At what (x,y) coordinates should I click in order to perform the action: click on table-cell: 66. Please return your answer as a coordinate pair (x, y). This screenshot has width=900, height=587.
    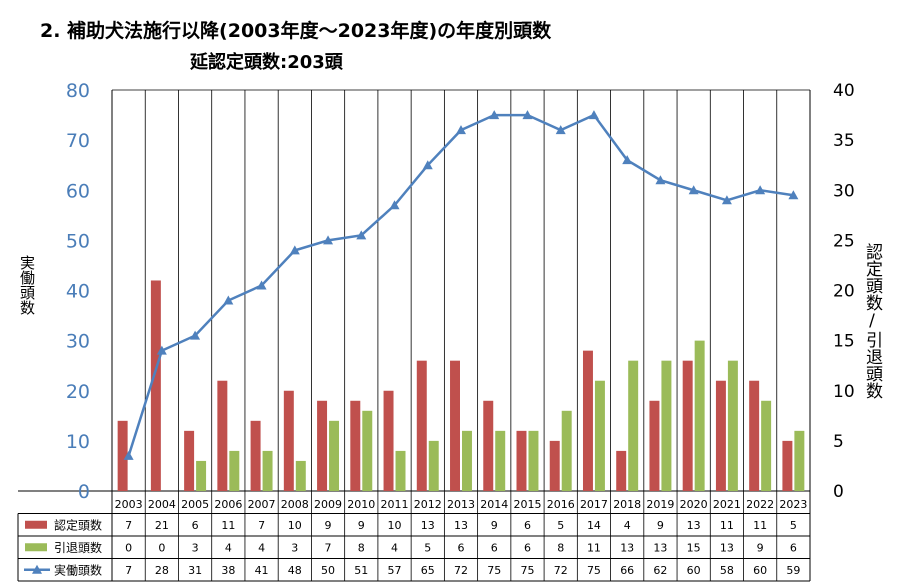
    Looking at the image, I should click on (627, 570).